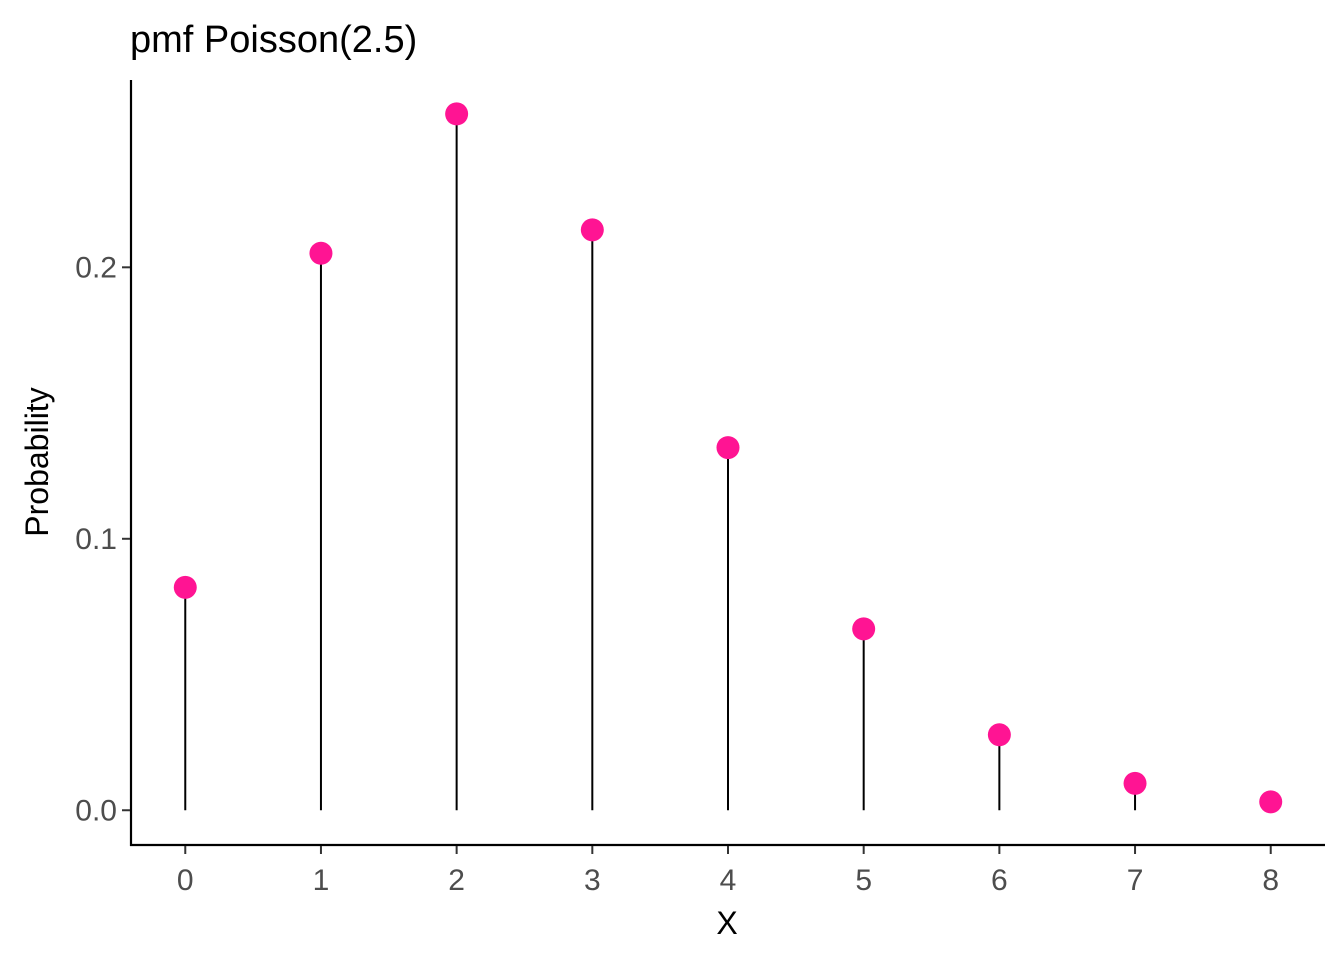 Image resolution: width=1344 pixels, height=960 pixels. Describe the element at coordinates (273, 40) in the screenshot. I see `chart-title: pmf Poisson(2.5)` at that location.